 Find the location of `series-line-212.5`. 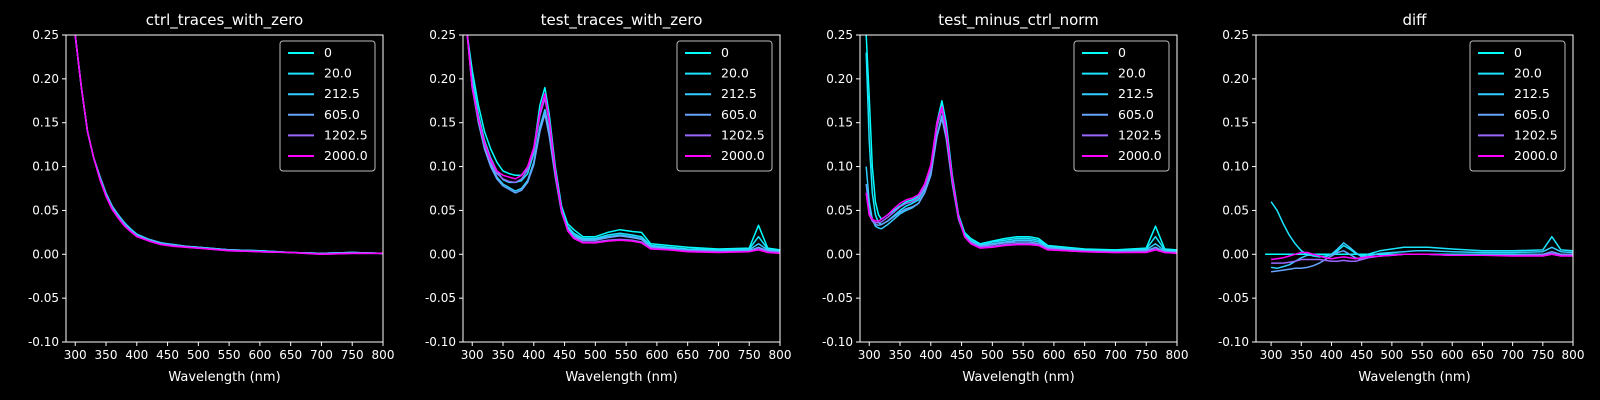

series-line-212.5 is located at coordinates (1421, 256).